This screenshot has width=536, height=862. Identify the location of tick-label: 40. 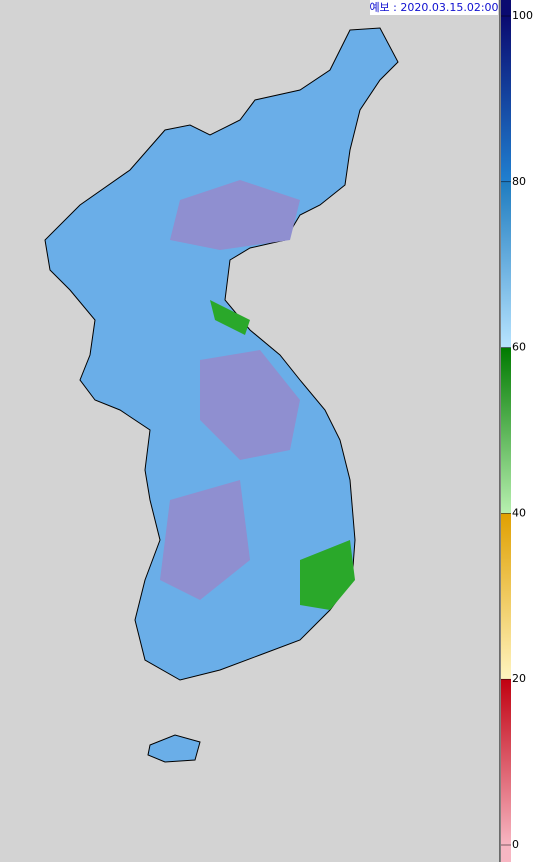
(519, 512).